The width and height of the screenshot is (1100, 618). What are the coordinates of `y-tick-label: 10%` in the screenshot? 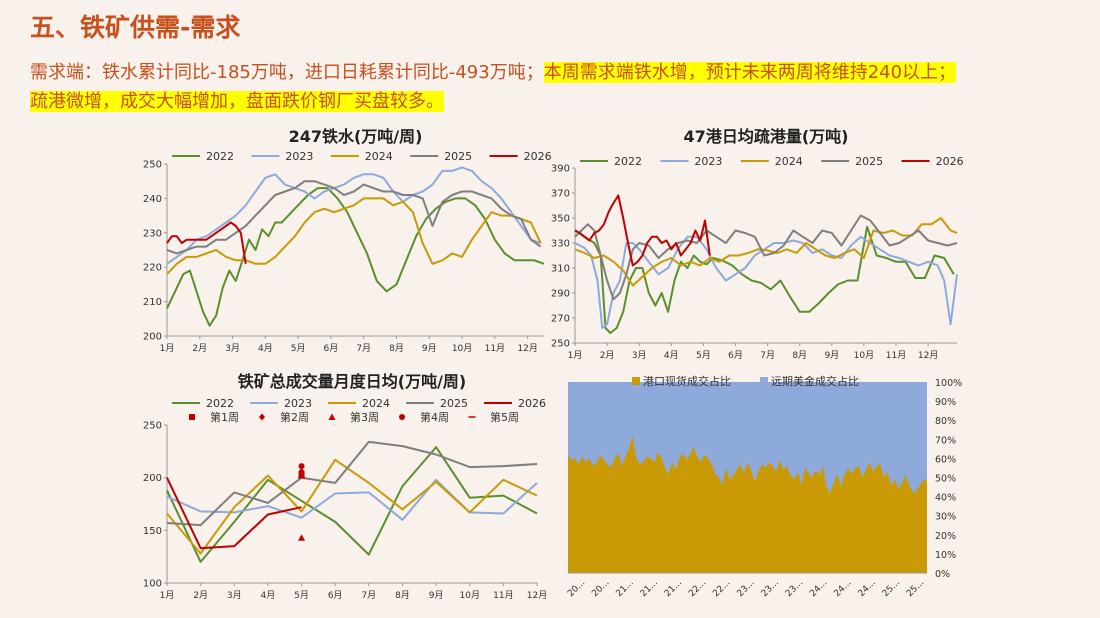 It's located at (945, 555).